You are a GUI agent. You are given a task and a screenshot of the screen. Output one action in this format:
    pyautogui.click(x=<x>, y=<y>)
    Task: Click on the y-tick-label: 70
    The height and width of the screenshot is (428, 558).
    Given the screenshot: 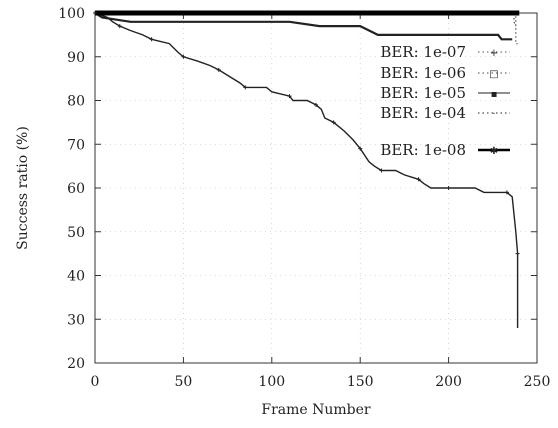 What is the action you would take?
    pyautogui.click(x=76, y=145)
    